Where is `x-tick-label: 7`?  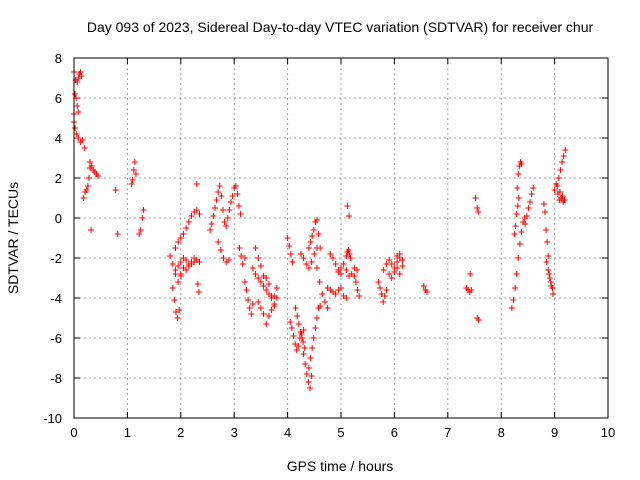
x-tick-label: 7 is located at coordinates (447, 432).